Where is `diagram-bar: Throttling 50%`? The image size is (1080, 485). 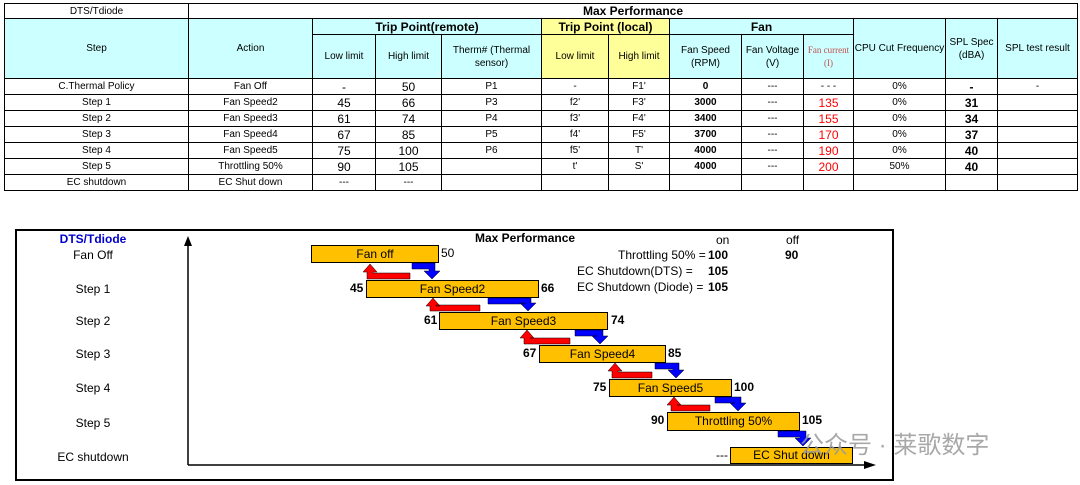 diagram-bar: Throttling 50% is located at coordinates (733, 421).